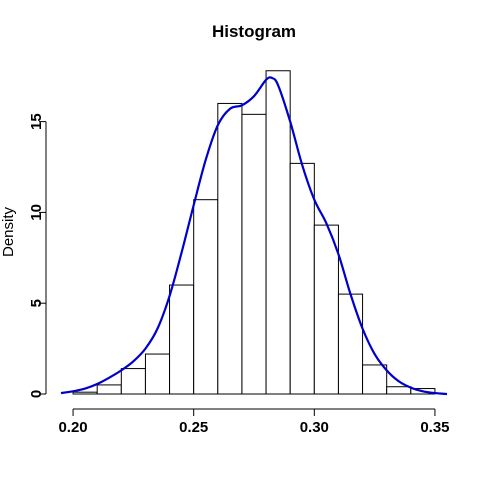  I want to click on y-tick-label: 0, so click(36, 394).